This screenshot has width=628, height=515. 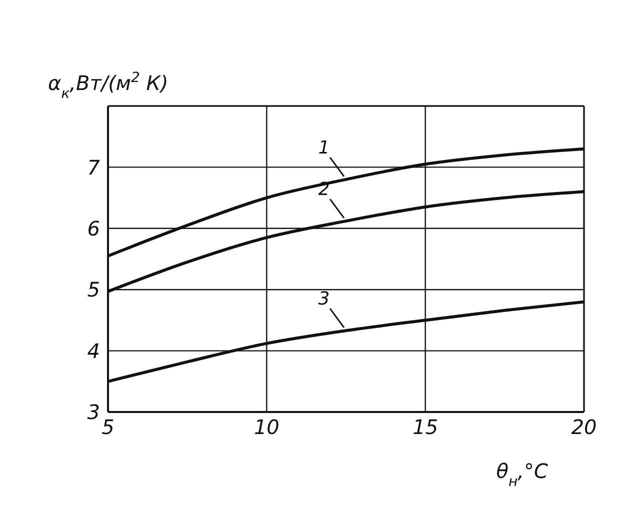 What do you see at coordinates (324, 147) in the screenshot?
I see `series-label: 1` at bounding box center [324, 147].